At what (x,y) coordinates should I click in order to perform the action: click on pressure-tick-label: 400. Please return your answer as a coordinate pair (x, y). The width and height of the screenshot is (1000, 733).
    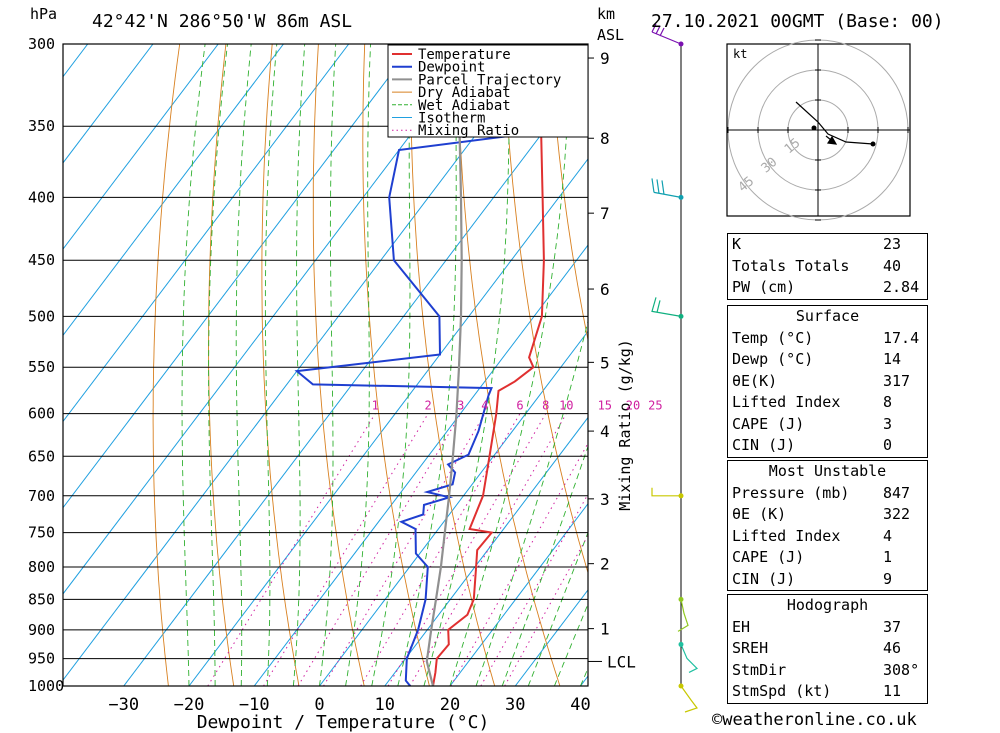
    Looking at the image, I should click on (41, 197).